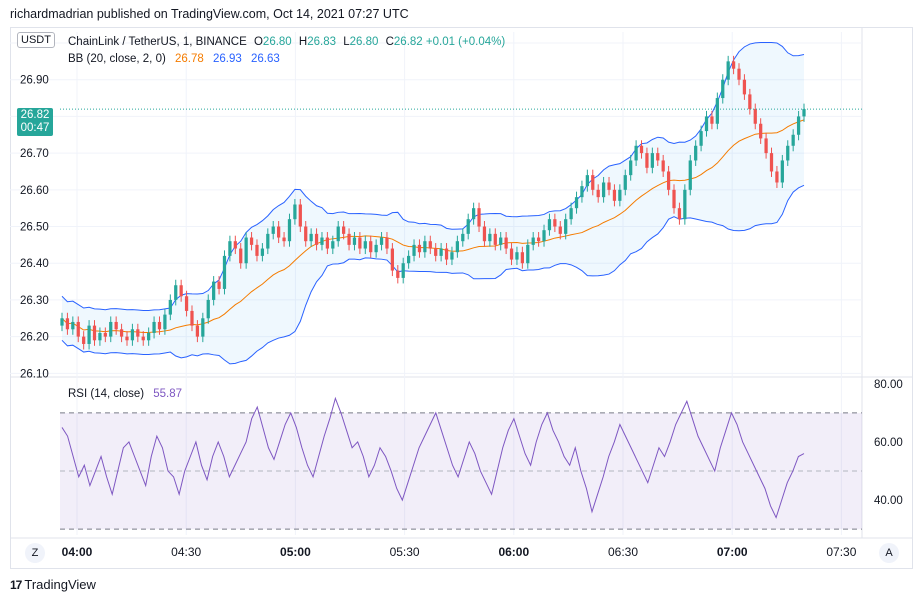  Describe the element at coordinates (321, 42) in the screenshot. I see `high-value: 26.83` at that location.